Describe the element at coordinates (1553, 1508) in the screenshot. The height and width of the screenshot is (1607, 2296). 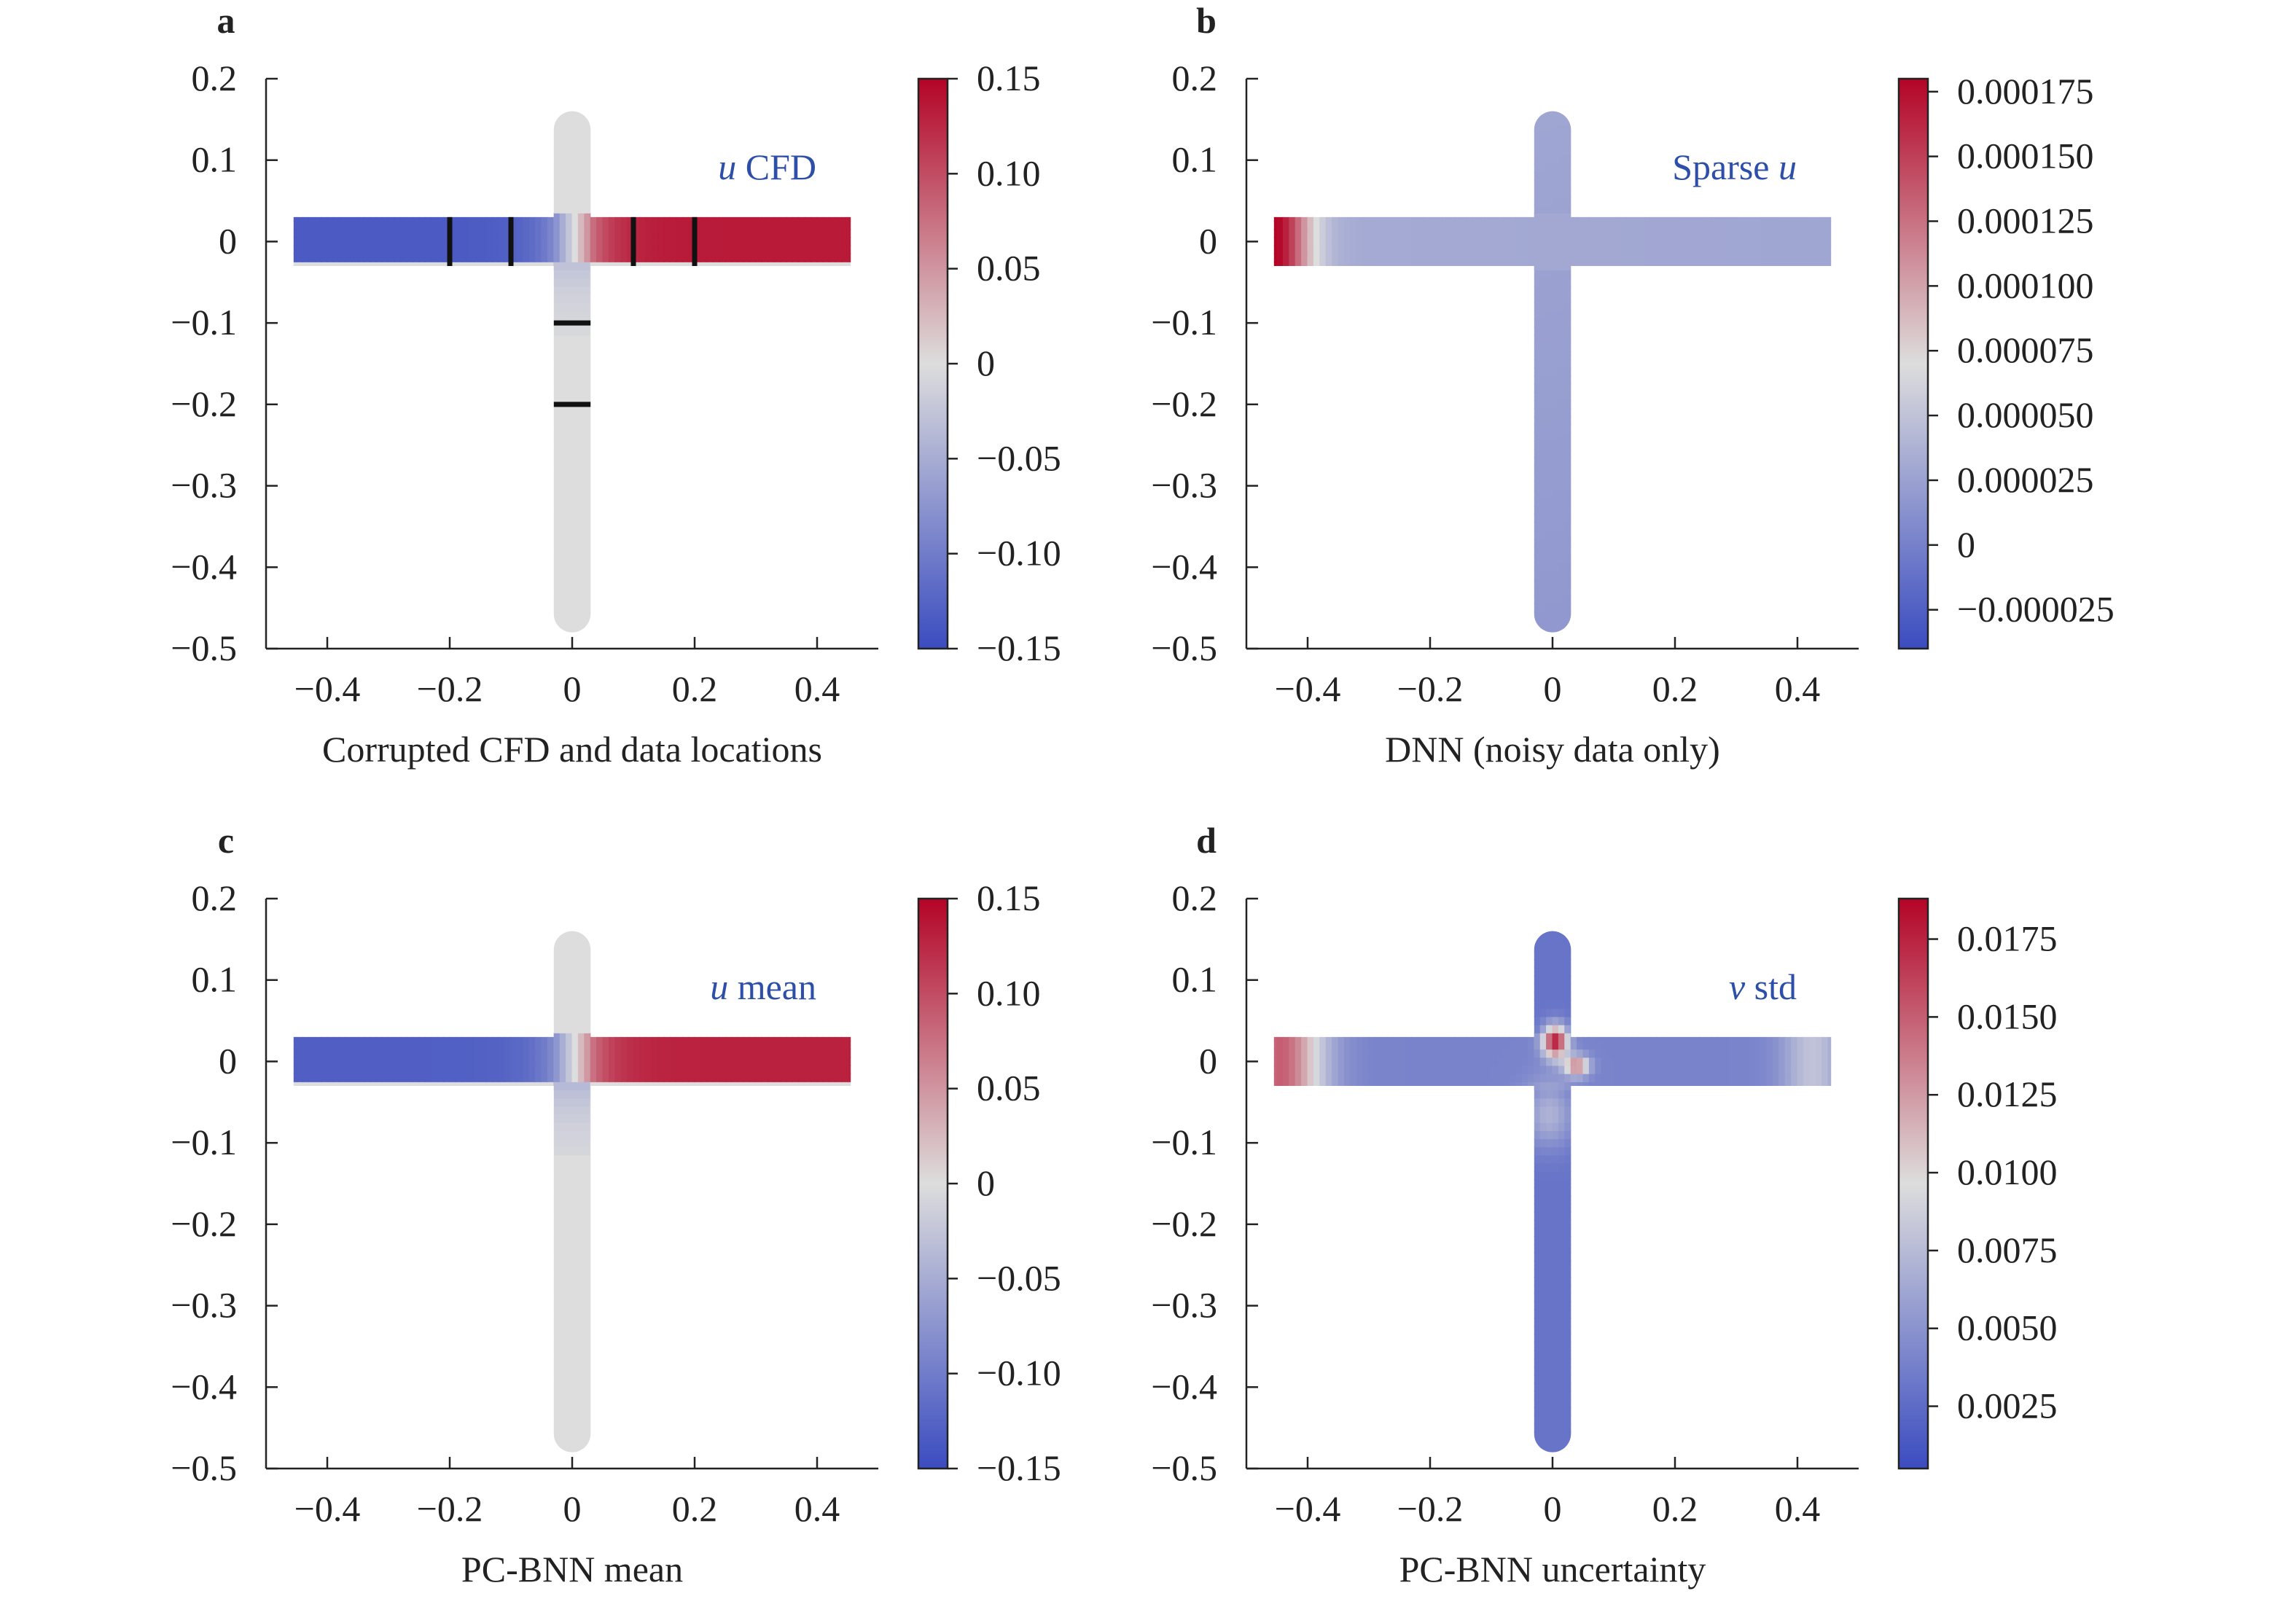
I see `x-tick-label: 0` at that location.